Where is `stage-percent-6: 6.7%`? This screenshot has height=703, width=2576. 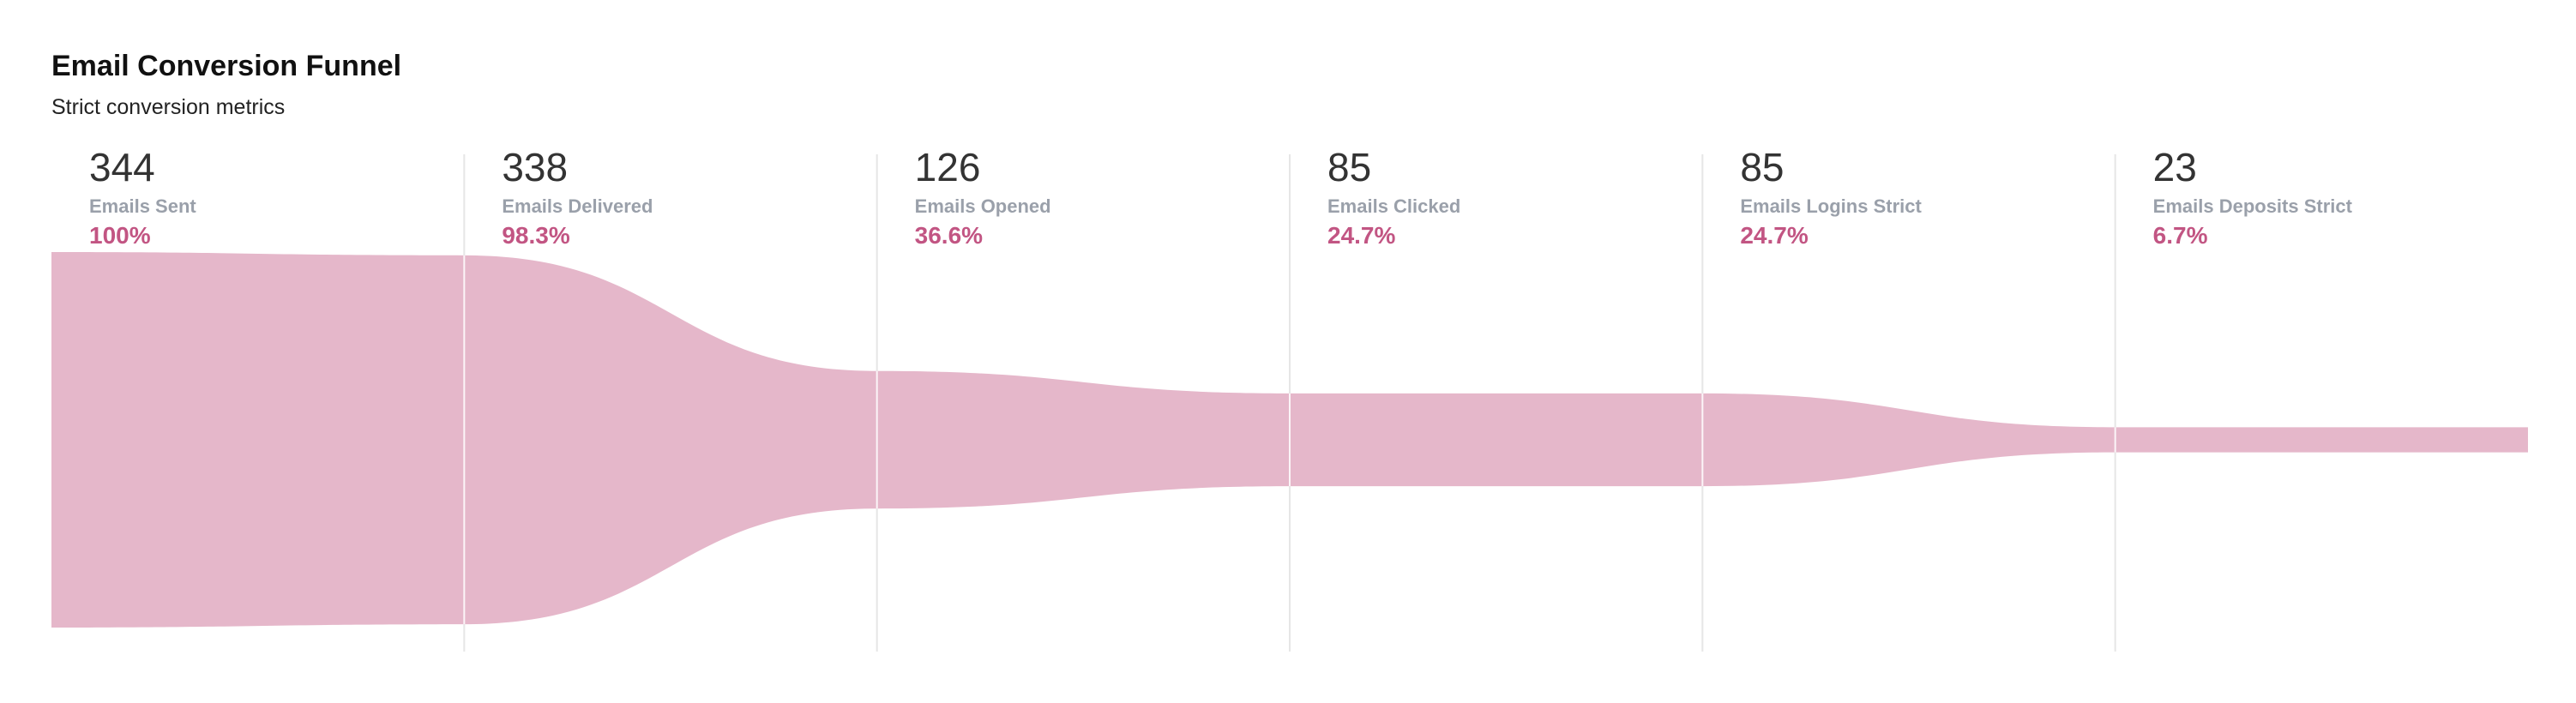
stage-percent-6: 6.7% is located at coordinates (2180, 235).